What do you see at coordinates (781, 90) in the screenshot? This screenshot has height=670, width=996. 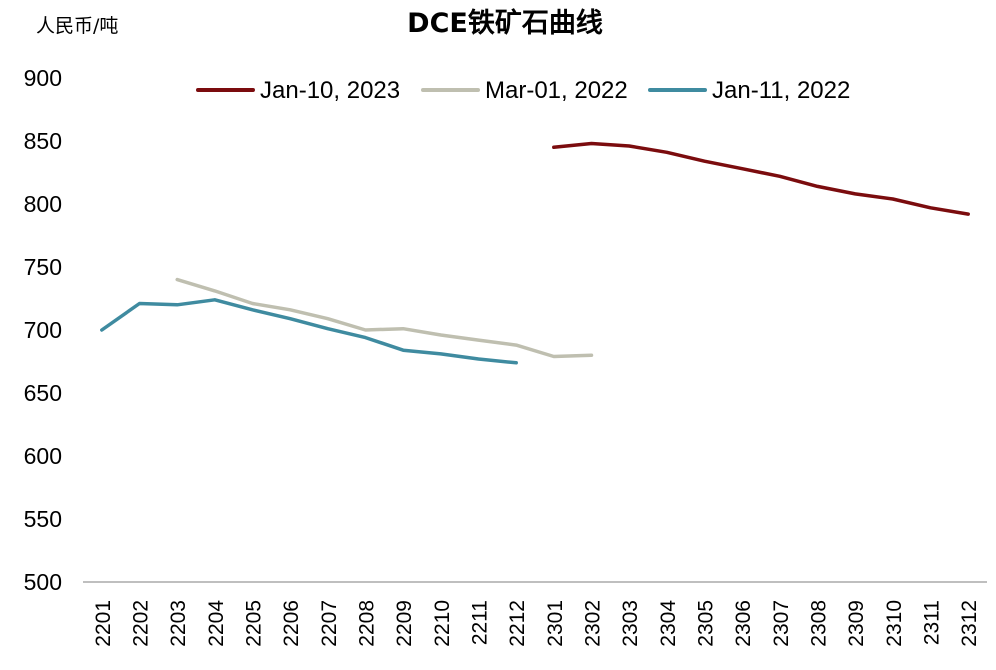 I see `legend-label: Jan-11, 2022` at bounding box center [781, 90].